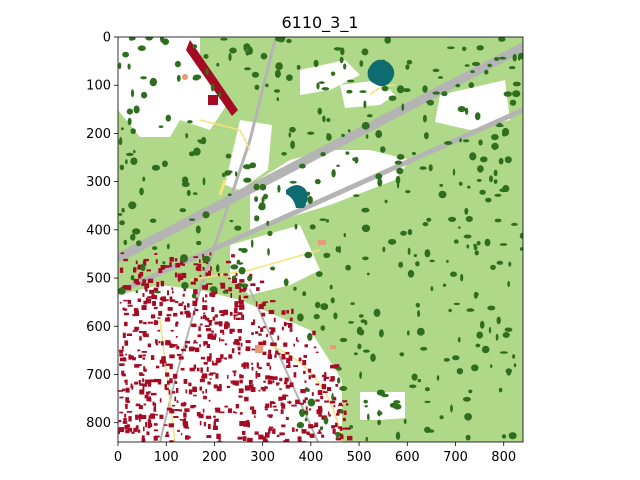  I want to click on x-tick-label: 100, so click(166, 457).